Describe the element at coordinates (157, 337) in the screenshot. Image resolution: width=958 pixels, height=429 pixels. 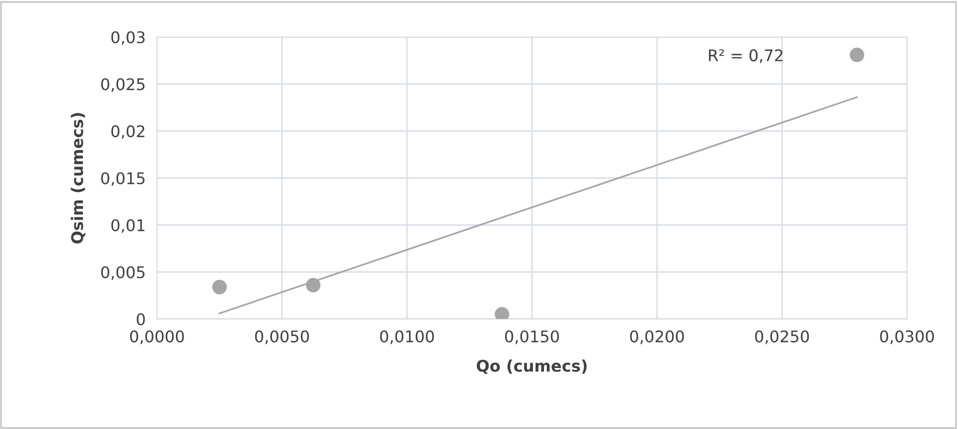
I see `x-tick-label: 0,0000` at that location.